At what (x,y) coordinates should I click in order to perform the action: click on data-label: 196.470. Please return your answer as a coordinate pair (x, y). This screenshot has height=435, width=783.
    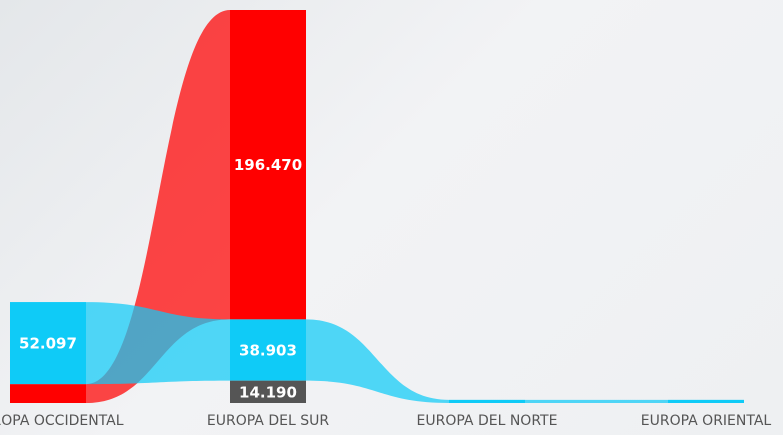
    Looking at the image, I should click on (268, 165).